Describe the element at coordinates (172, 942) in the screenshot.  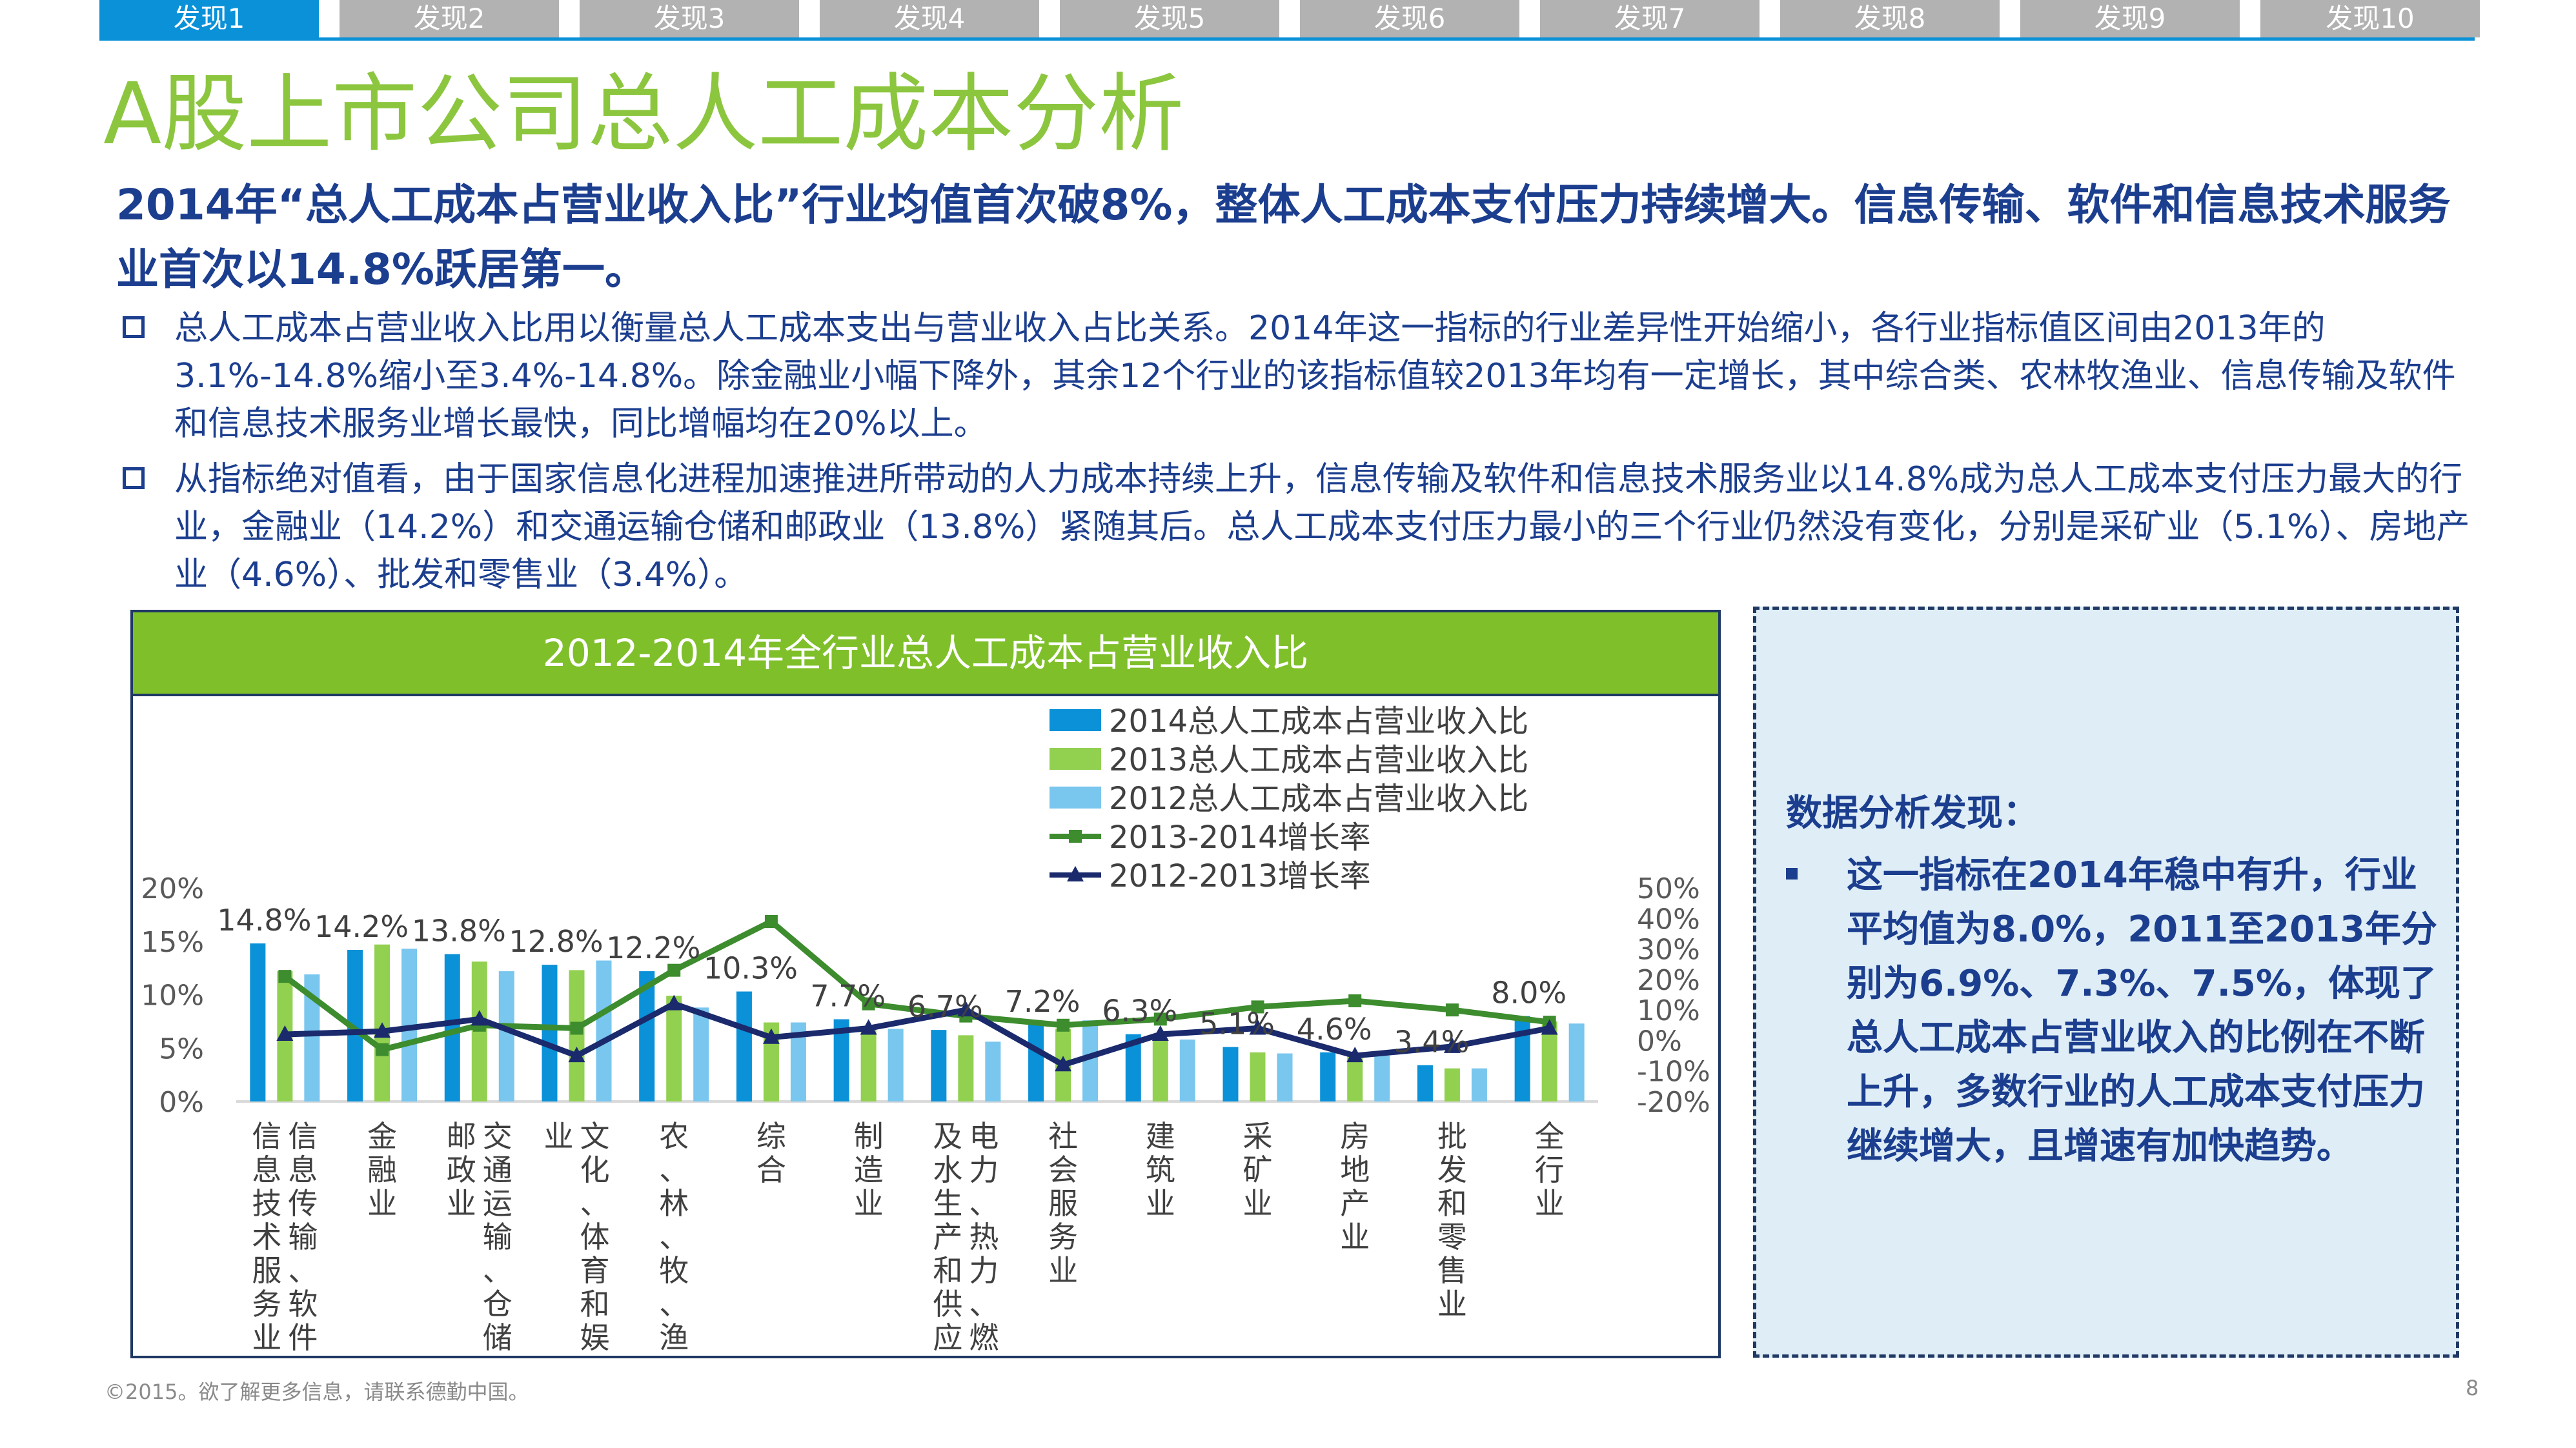
I see `y-left-tick-label: 15%` at that location.